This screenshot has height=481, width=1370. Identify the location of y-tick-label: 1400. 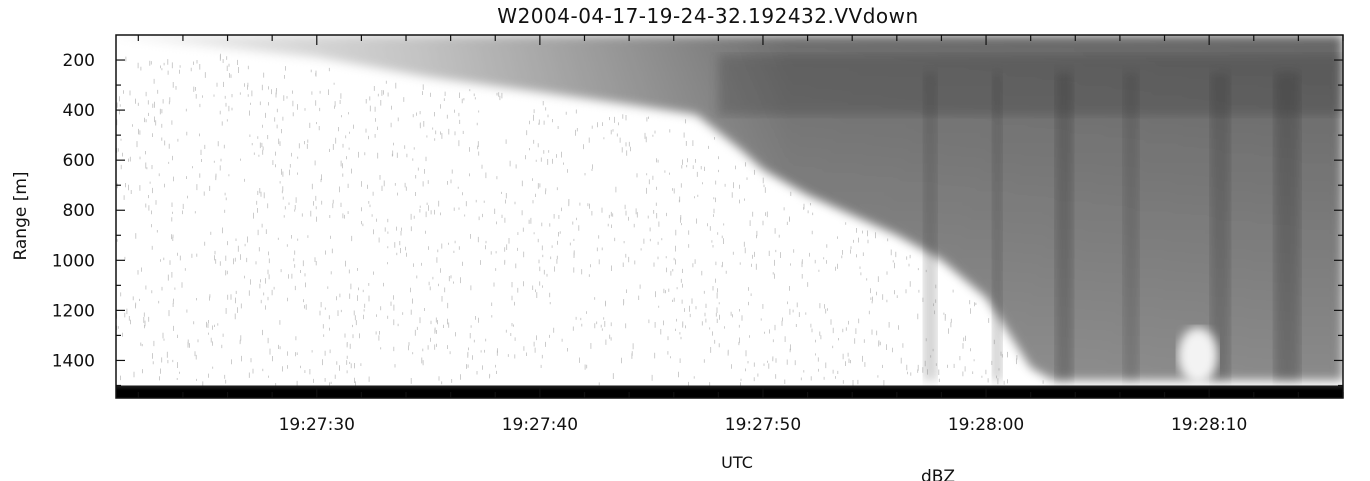
(73, 361).